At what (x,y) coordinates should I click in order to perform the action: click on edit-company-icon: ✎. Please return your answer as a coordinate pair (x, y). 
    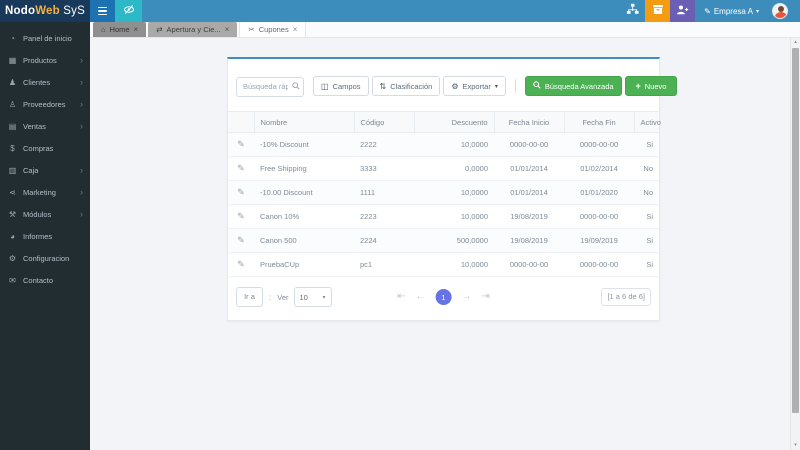
    Looking at the image, I should click on (707, 11).